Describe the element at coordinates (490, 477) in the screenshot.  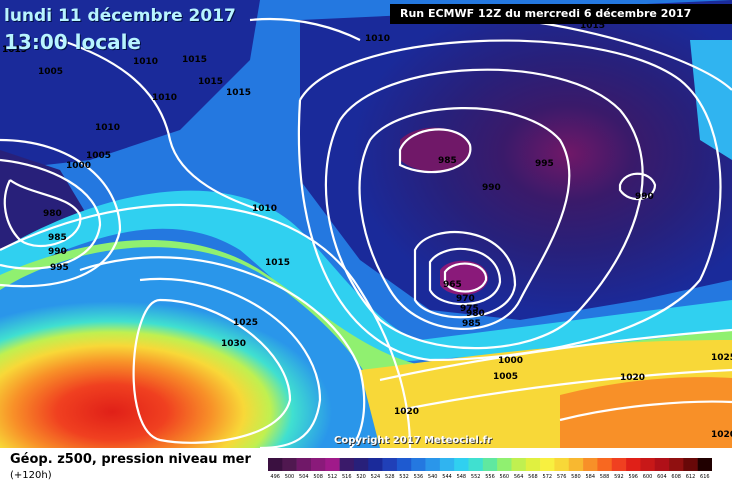
I see `colorbar-tick-label: 556` at that location.